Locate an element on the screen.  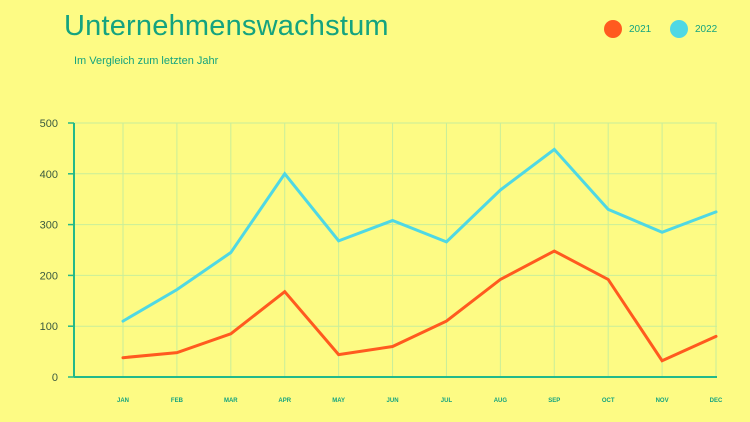
x-tick-label: JAN is located at coordinates (123, 401).